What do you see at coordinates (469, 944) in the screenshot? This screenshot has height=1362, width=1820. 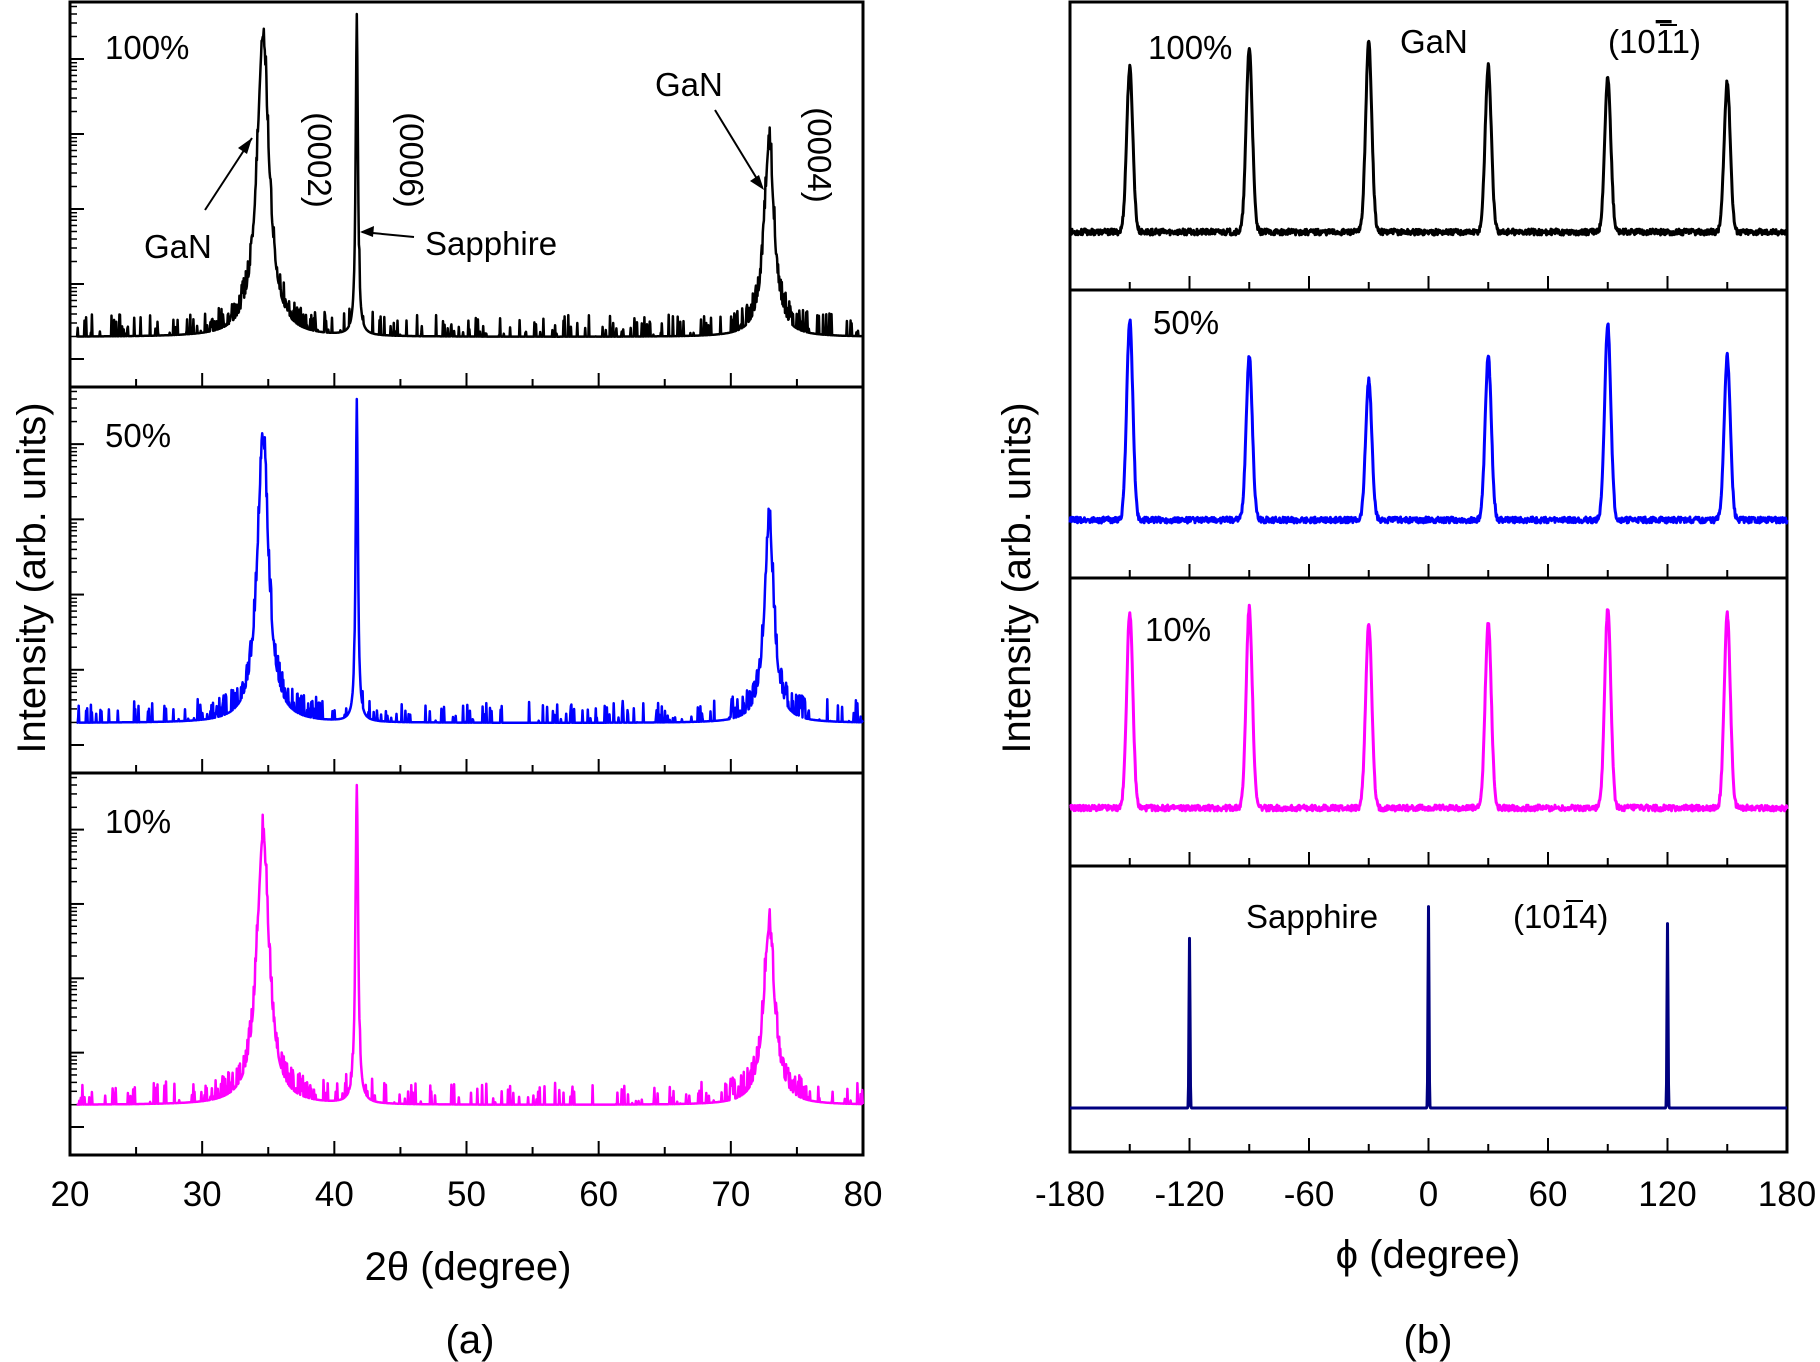 I see `spectrum-10pct` at bounding box center [469, 944].